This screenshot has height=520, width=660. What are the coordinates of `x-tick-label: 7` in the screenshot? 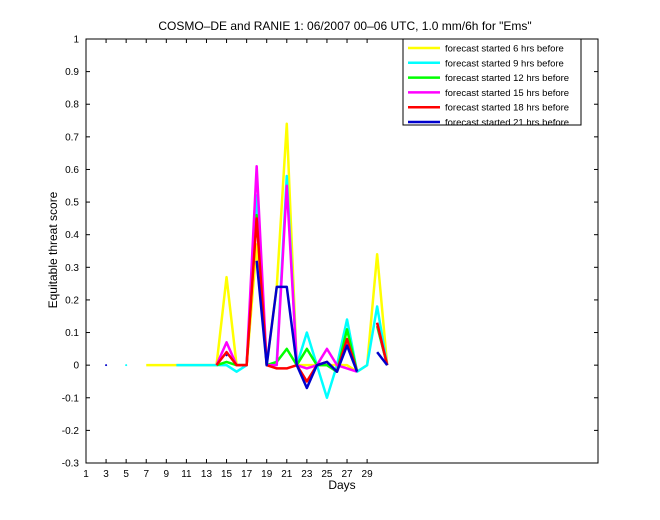 It's located at (146, 474).